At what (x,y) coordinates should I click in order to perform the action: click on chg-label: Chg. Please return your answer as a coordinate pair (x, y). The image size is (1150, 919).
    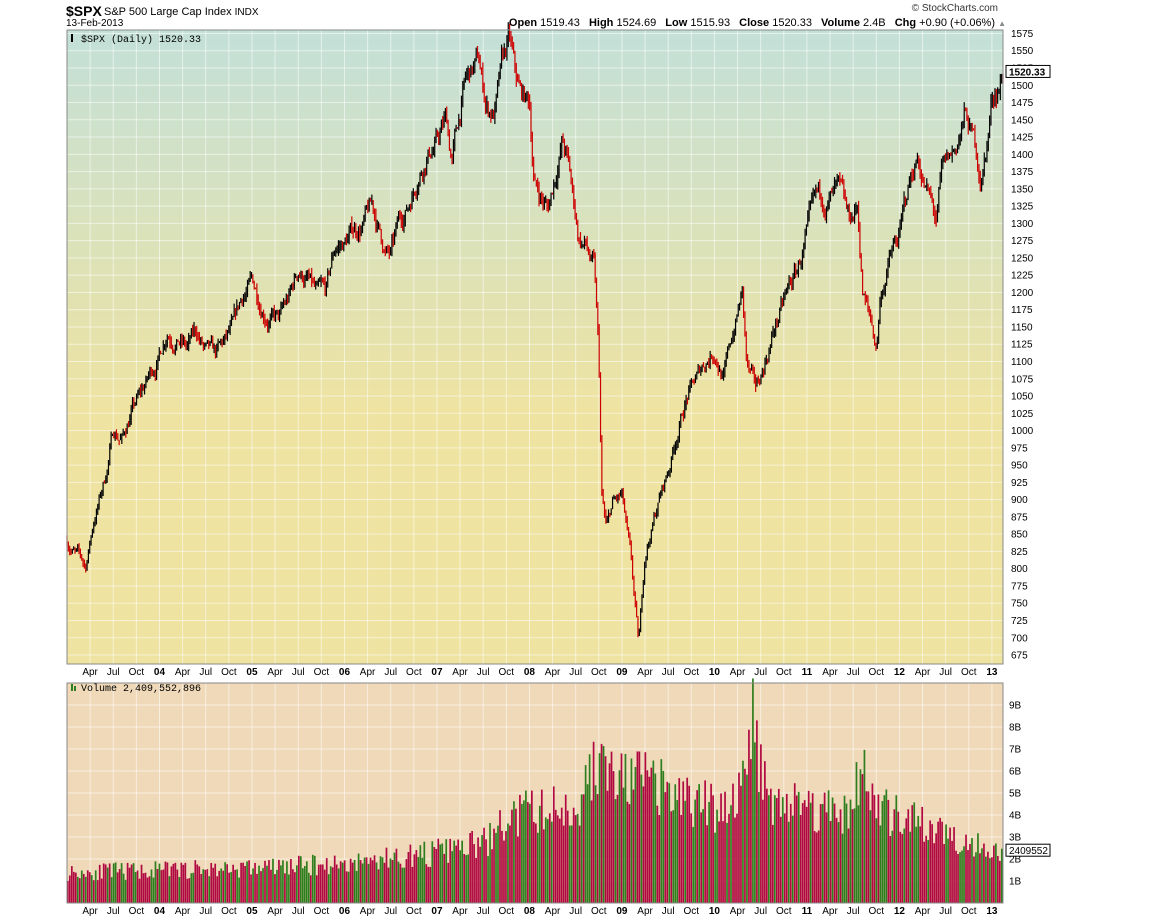
    Looking at the image, I should click on (905, 23).